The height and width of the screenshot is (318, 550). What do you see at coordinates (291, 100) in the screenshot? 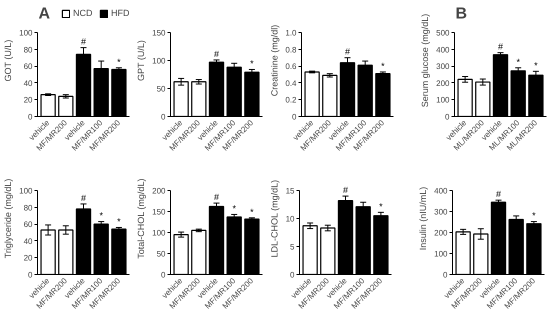
I see `y-tick-label: 0.2` at bounding box center [291, 100].